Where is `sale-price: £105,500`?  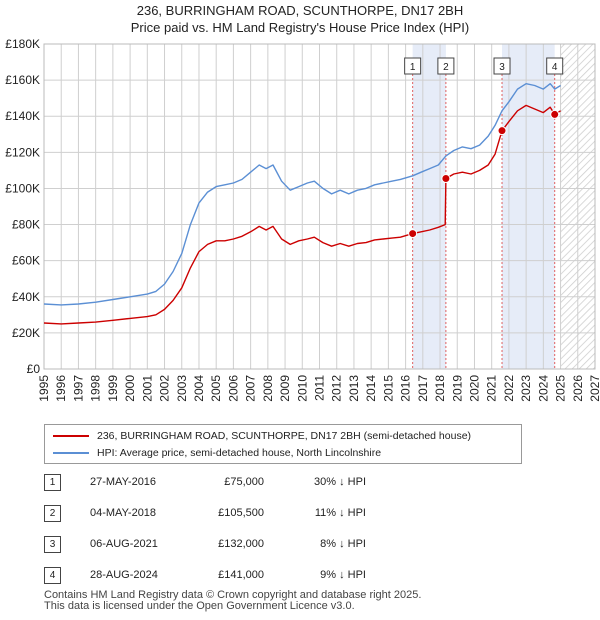
sale-price: £105,500 is located at coordinates (241, 513).